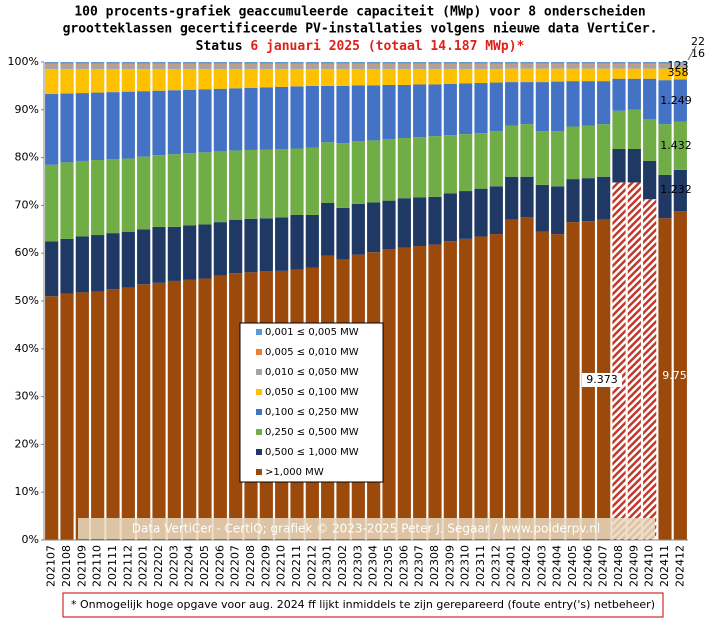 The image size is (721, 627). I want to click on x-tick-label: 202403, so click(541, 566).